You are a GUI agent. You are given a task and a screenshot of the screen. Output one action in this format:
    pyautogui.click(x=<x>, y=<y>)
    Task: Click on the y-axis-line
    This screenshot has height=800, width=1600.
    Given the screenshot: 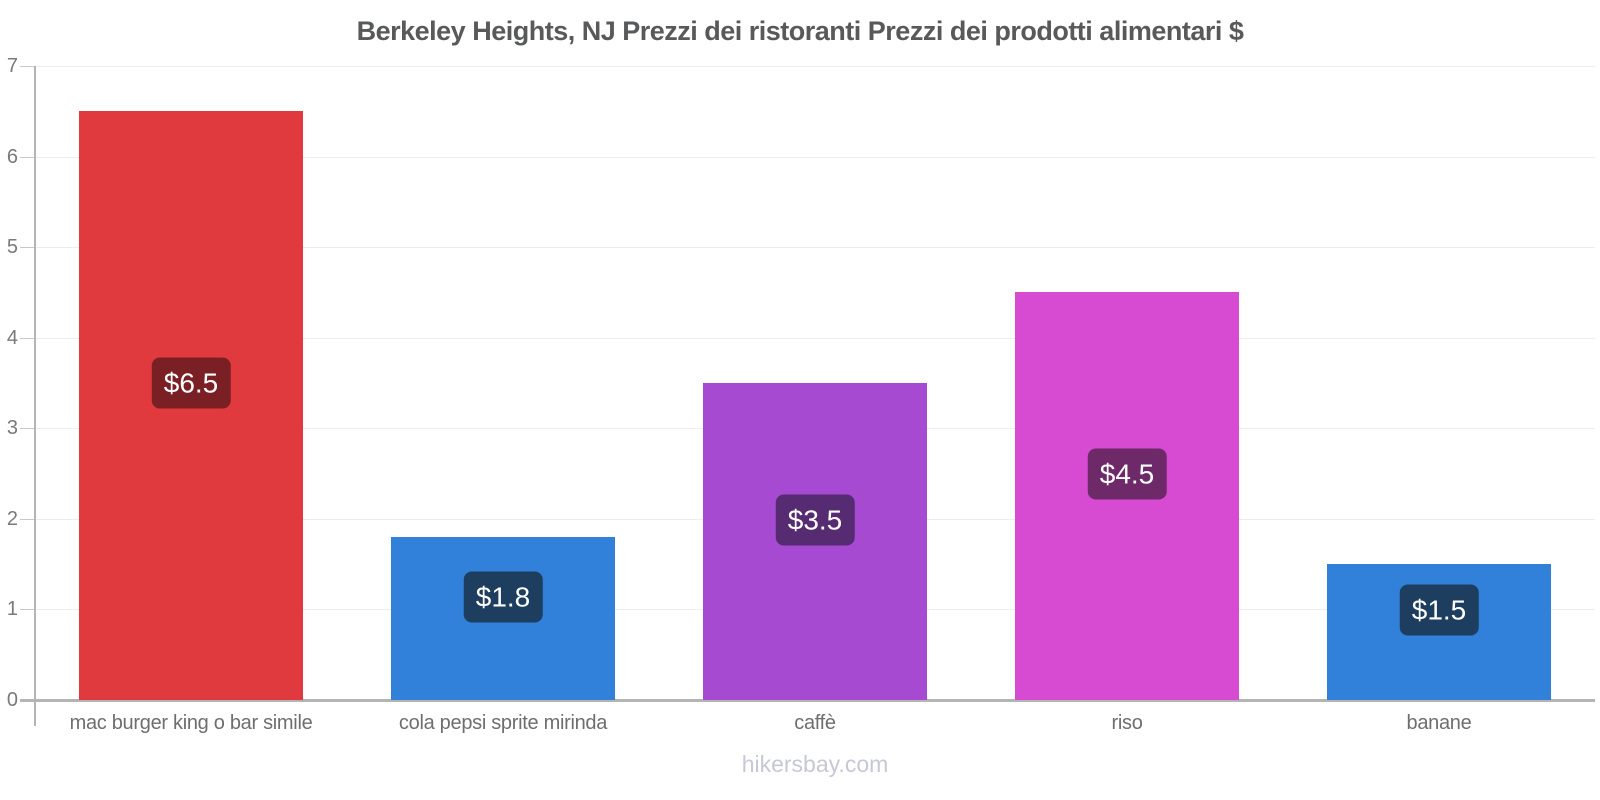 What is the action you would take?
    pyautogui.click(x=35, y=396)
    